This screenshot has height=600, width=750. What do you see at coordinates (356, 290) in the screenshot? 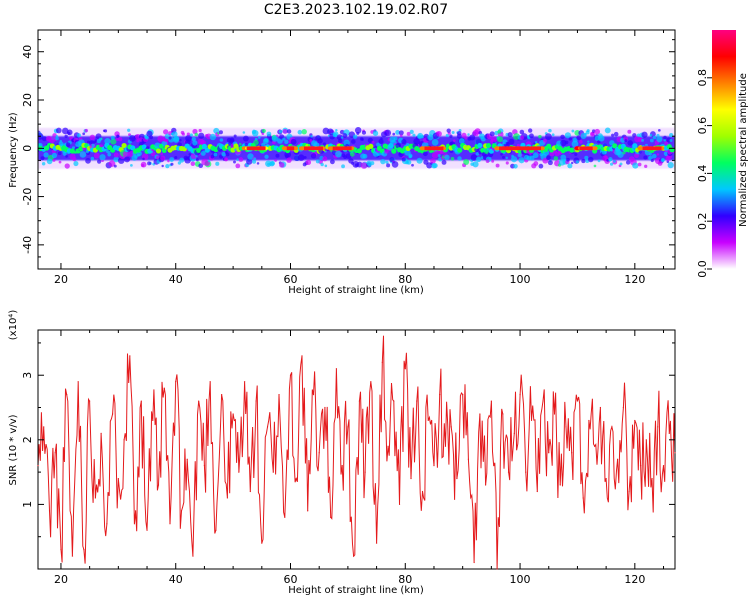
I see `spectrogram-x-label: Height of straight line (km)` at bounding box center [356, 290].